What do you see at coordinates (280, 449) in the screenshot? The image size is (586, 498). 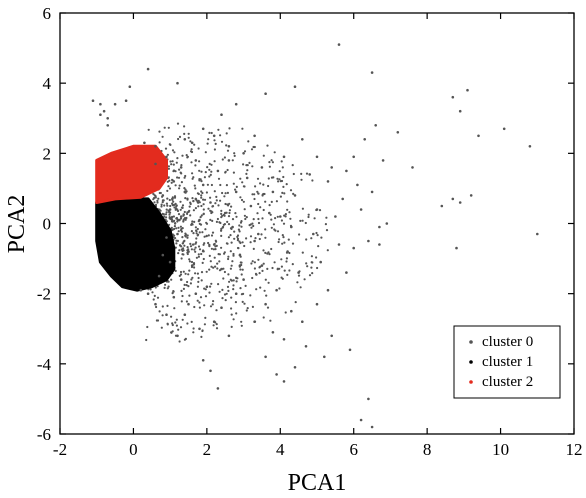 I see `x-tick-label: 4` at bounding box center [280, 449].